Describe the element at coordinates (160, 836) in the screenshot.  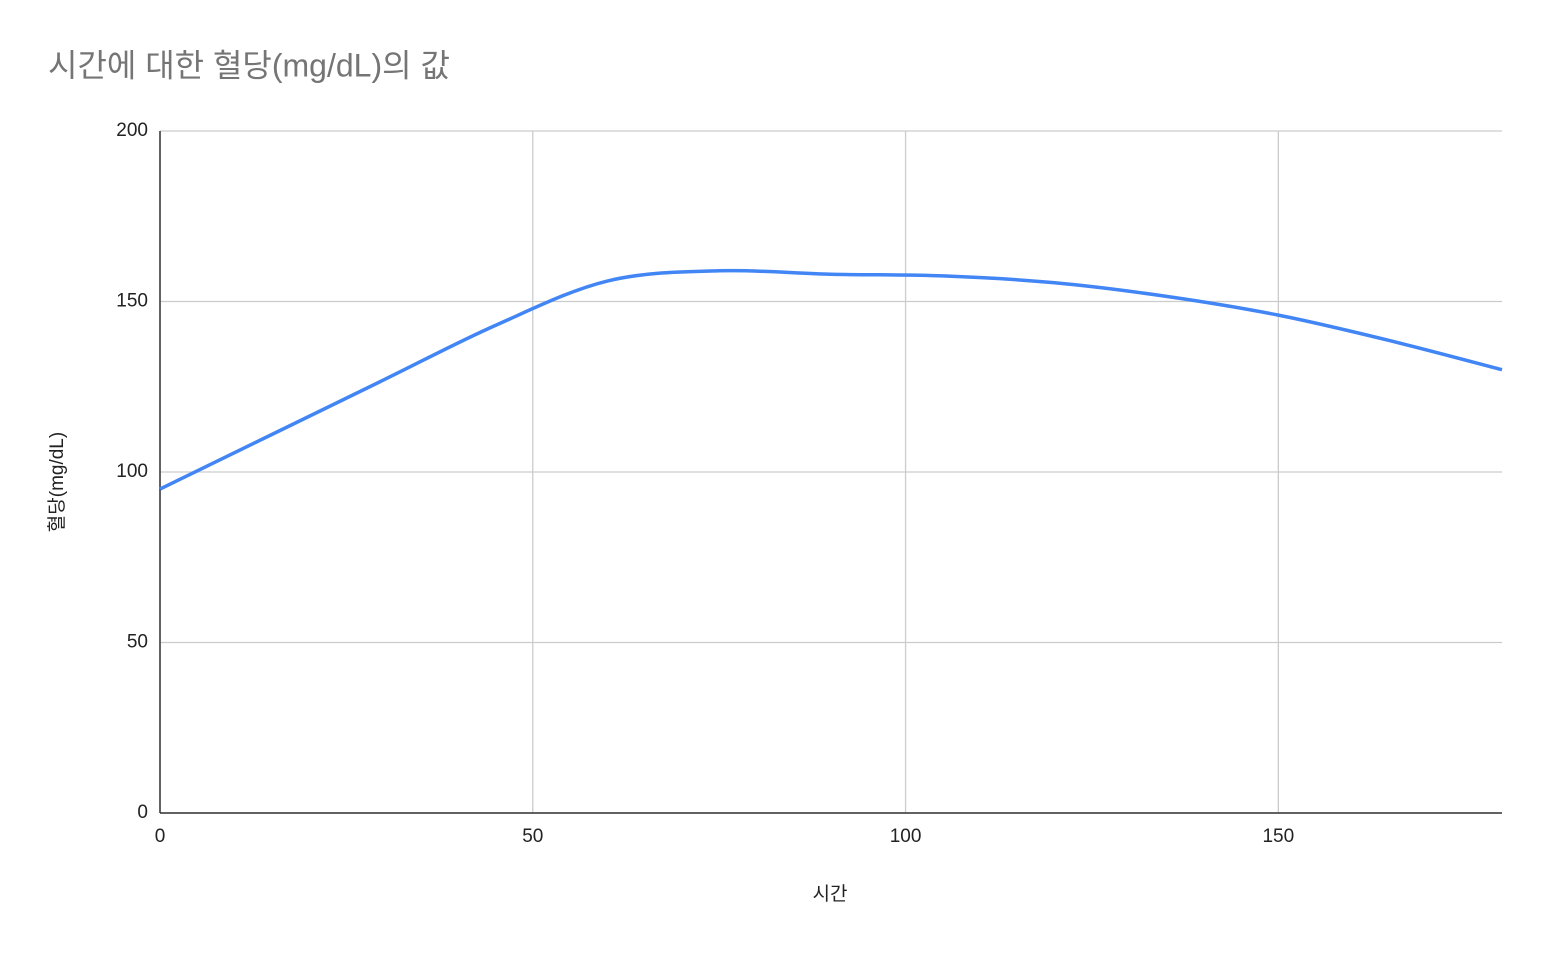
I see `x-tick-label: 0` at that location.